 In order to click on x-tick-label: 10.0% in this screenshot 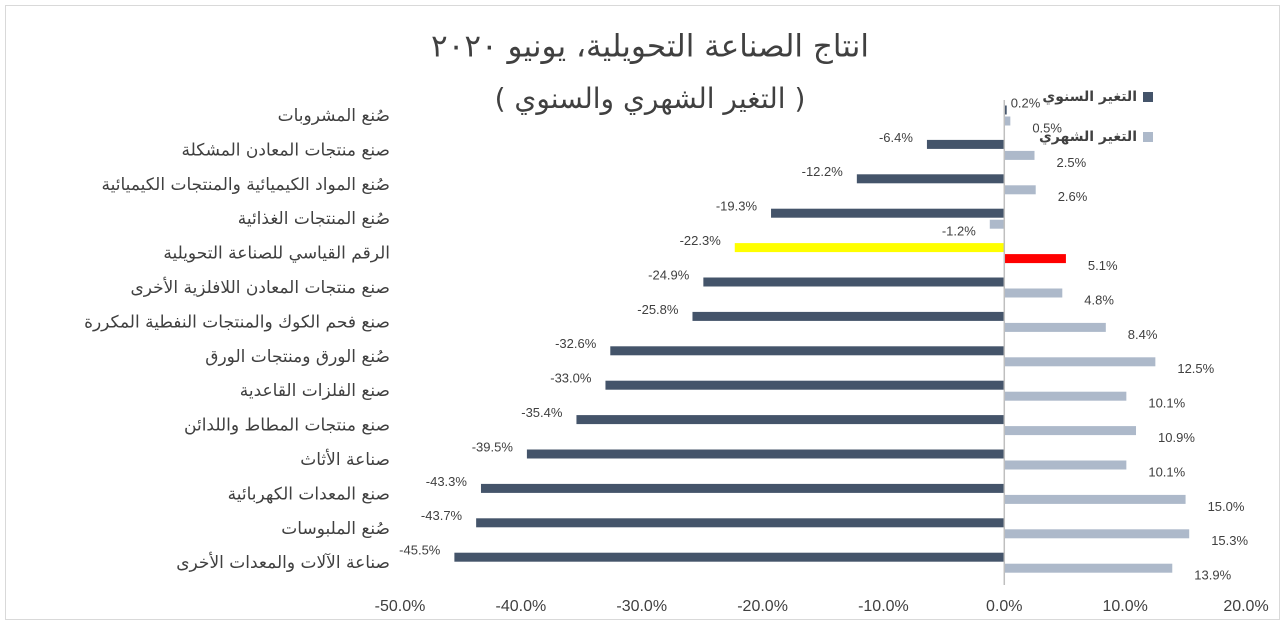, I will do `click(1124, 606)`.